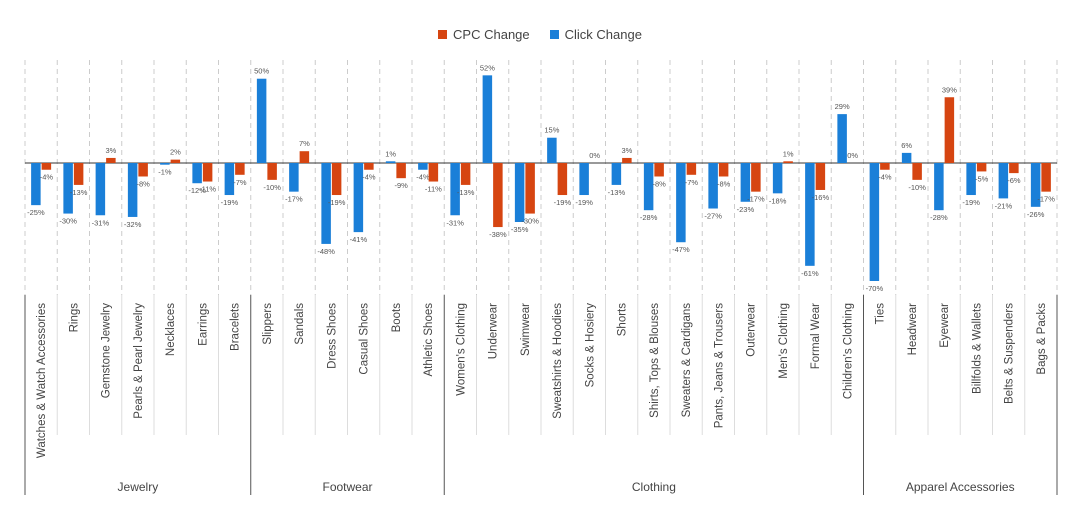 This screenshot has width=1080, height=509. What do you see at coordinates (788, 153) in the screenshot?
I see `data-label-cpc: 1%` at bounding box center [788, 153].